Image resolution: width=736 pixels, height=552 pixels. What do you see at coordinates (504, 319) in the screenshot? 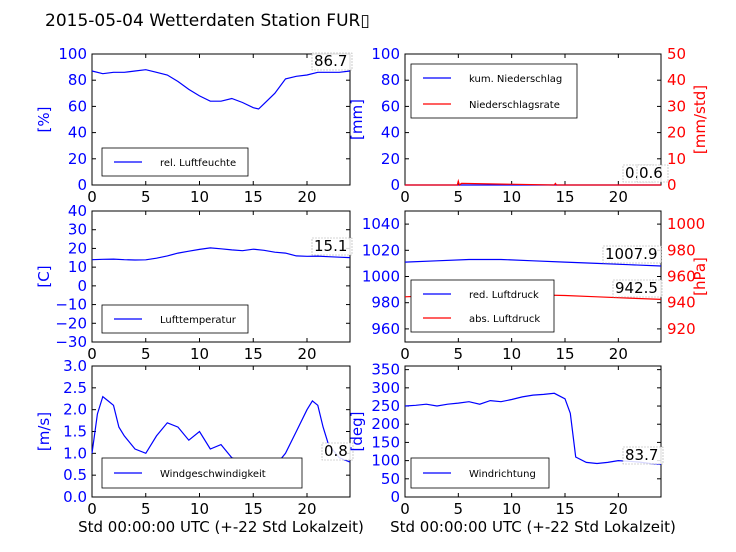
I see `legend-label: abs. Luftdruck` at bounding box center [504, 319].